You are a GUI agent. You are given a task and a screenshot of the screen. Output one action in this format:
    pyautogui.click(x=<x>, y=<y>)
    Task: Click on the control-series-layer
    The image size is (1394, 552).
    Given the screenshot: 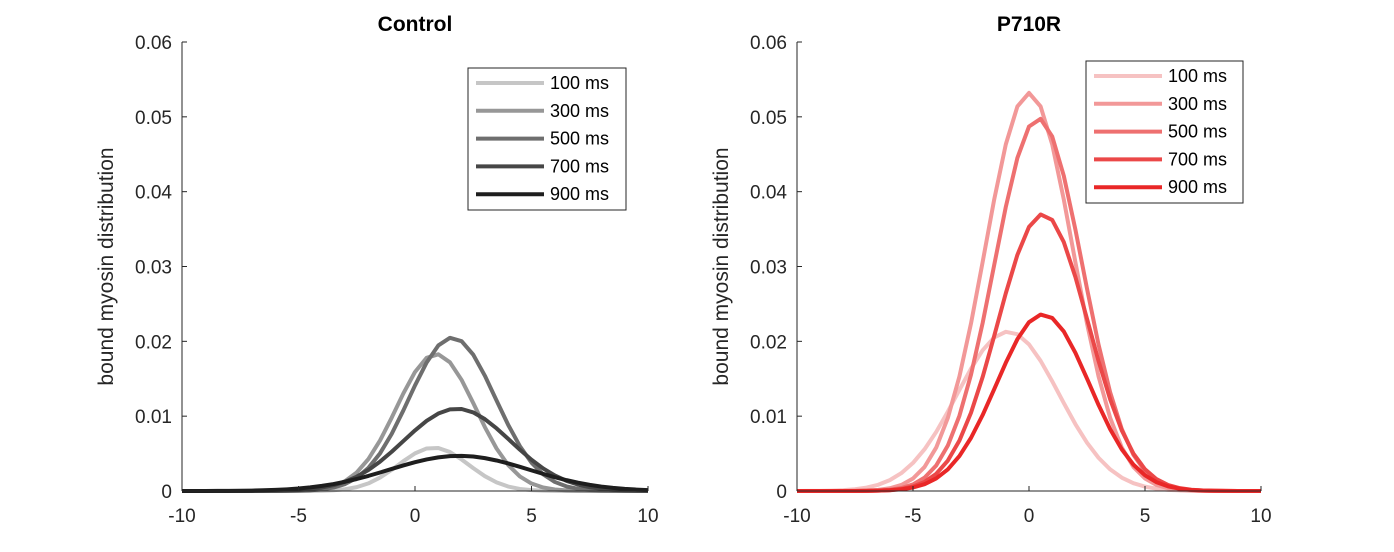 What is the action you would take?
    pyautogui.click(x=415, y=414)
    